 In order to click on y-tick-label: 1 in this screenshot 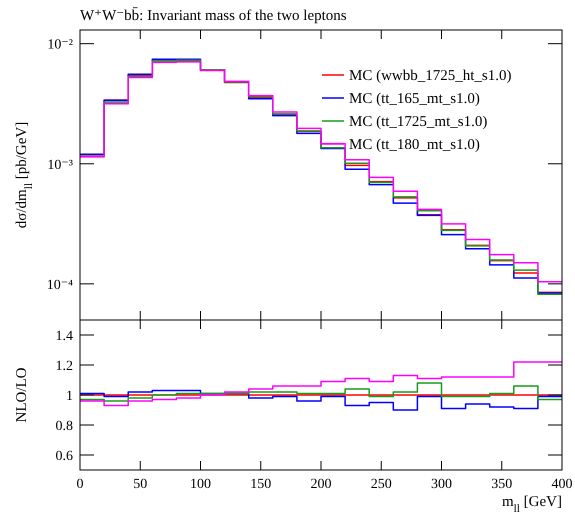, I will do `click(69, 396)`.